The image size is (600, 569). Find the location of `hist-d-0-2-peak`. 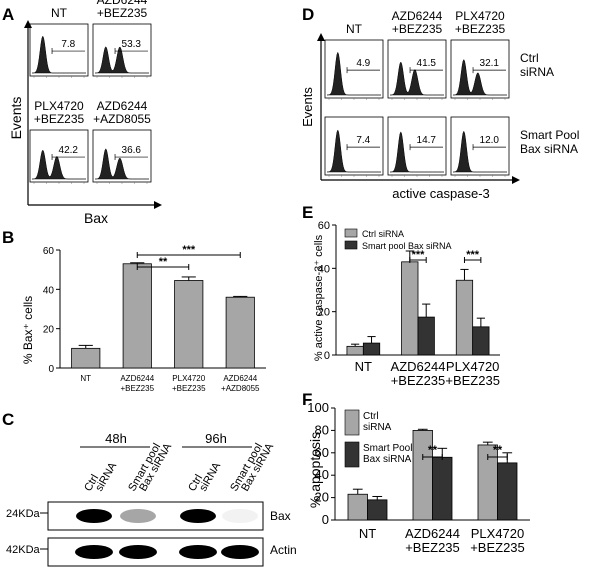

hist-d-0-2-peak is located at coordinates (480, 77).